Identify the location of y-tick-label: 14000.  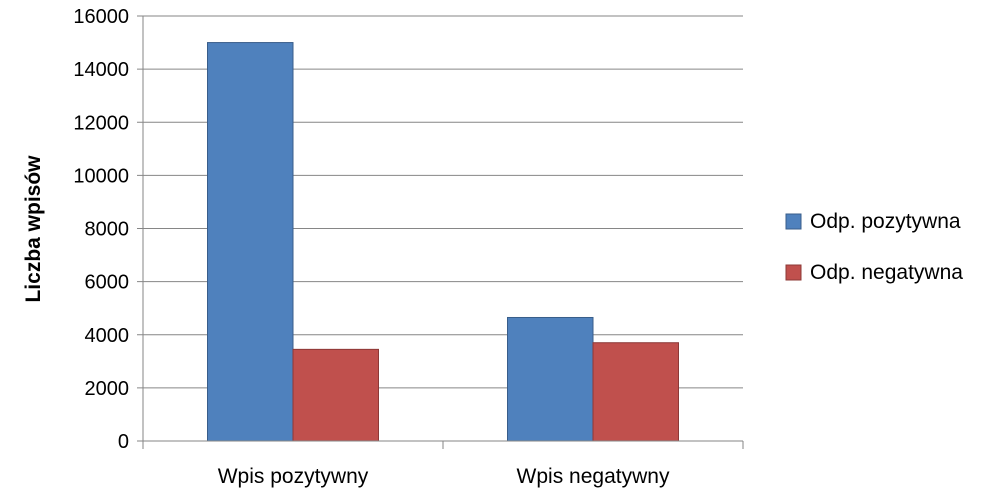
(101, 70).